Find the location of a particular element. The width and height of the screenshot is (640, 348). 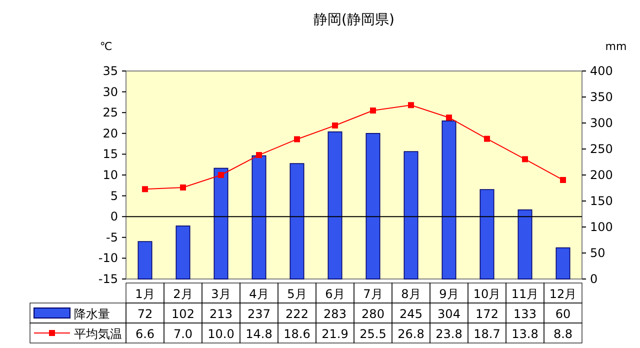

data-label: 245 is located at coordinates (411, 314).